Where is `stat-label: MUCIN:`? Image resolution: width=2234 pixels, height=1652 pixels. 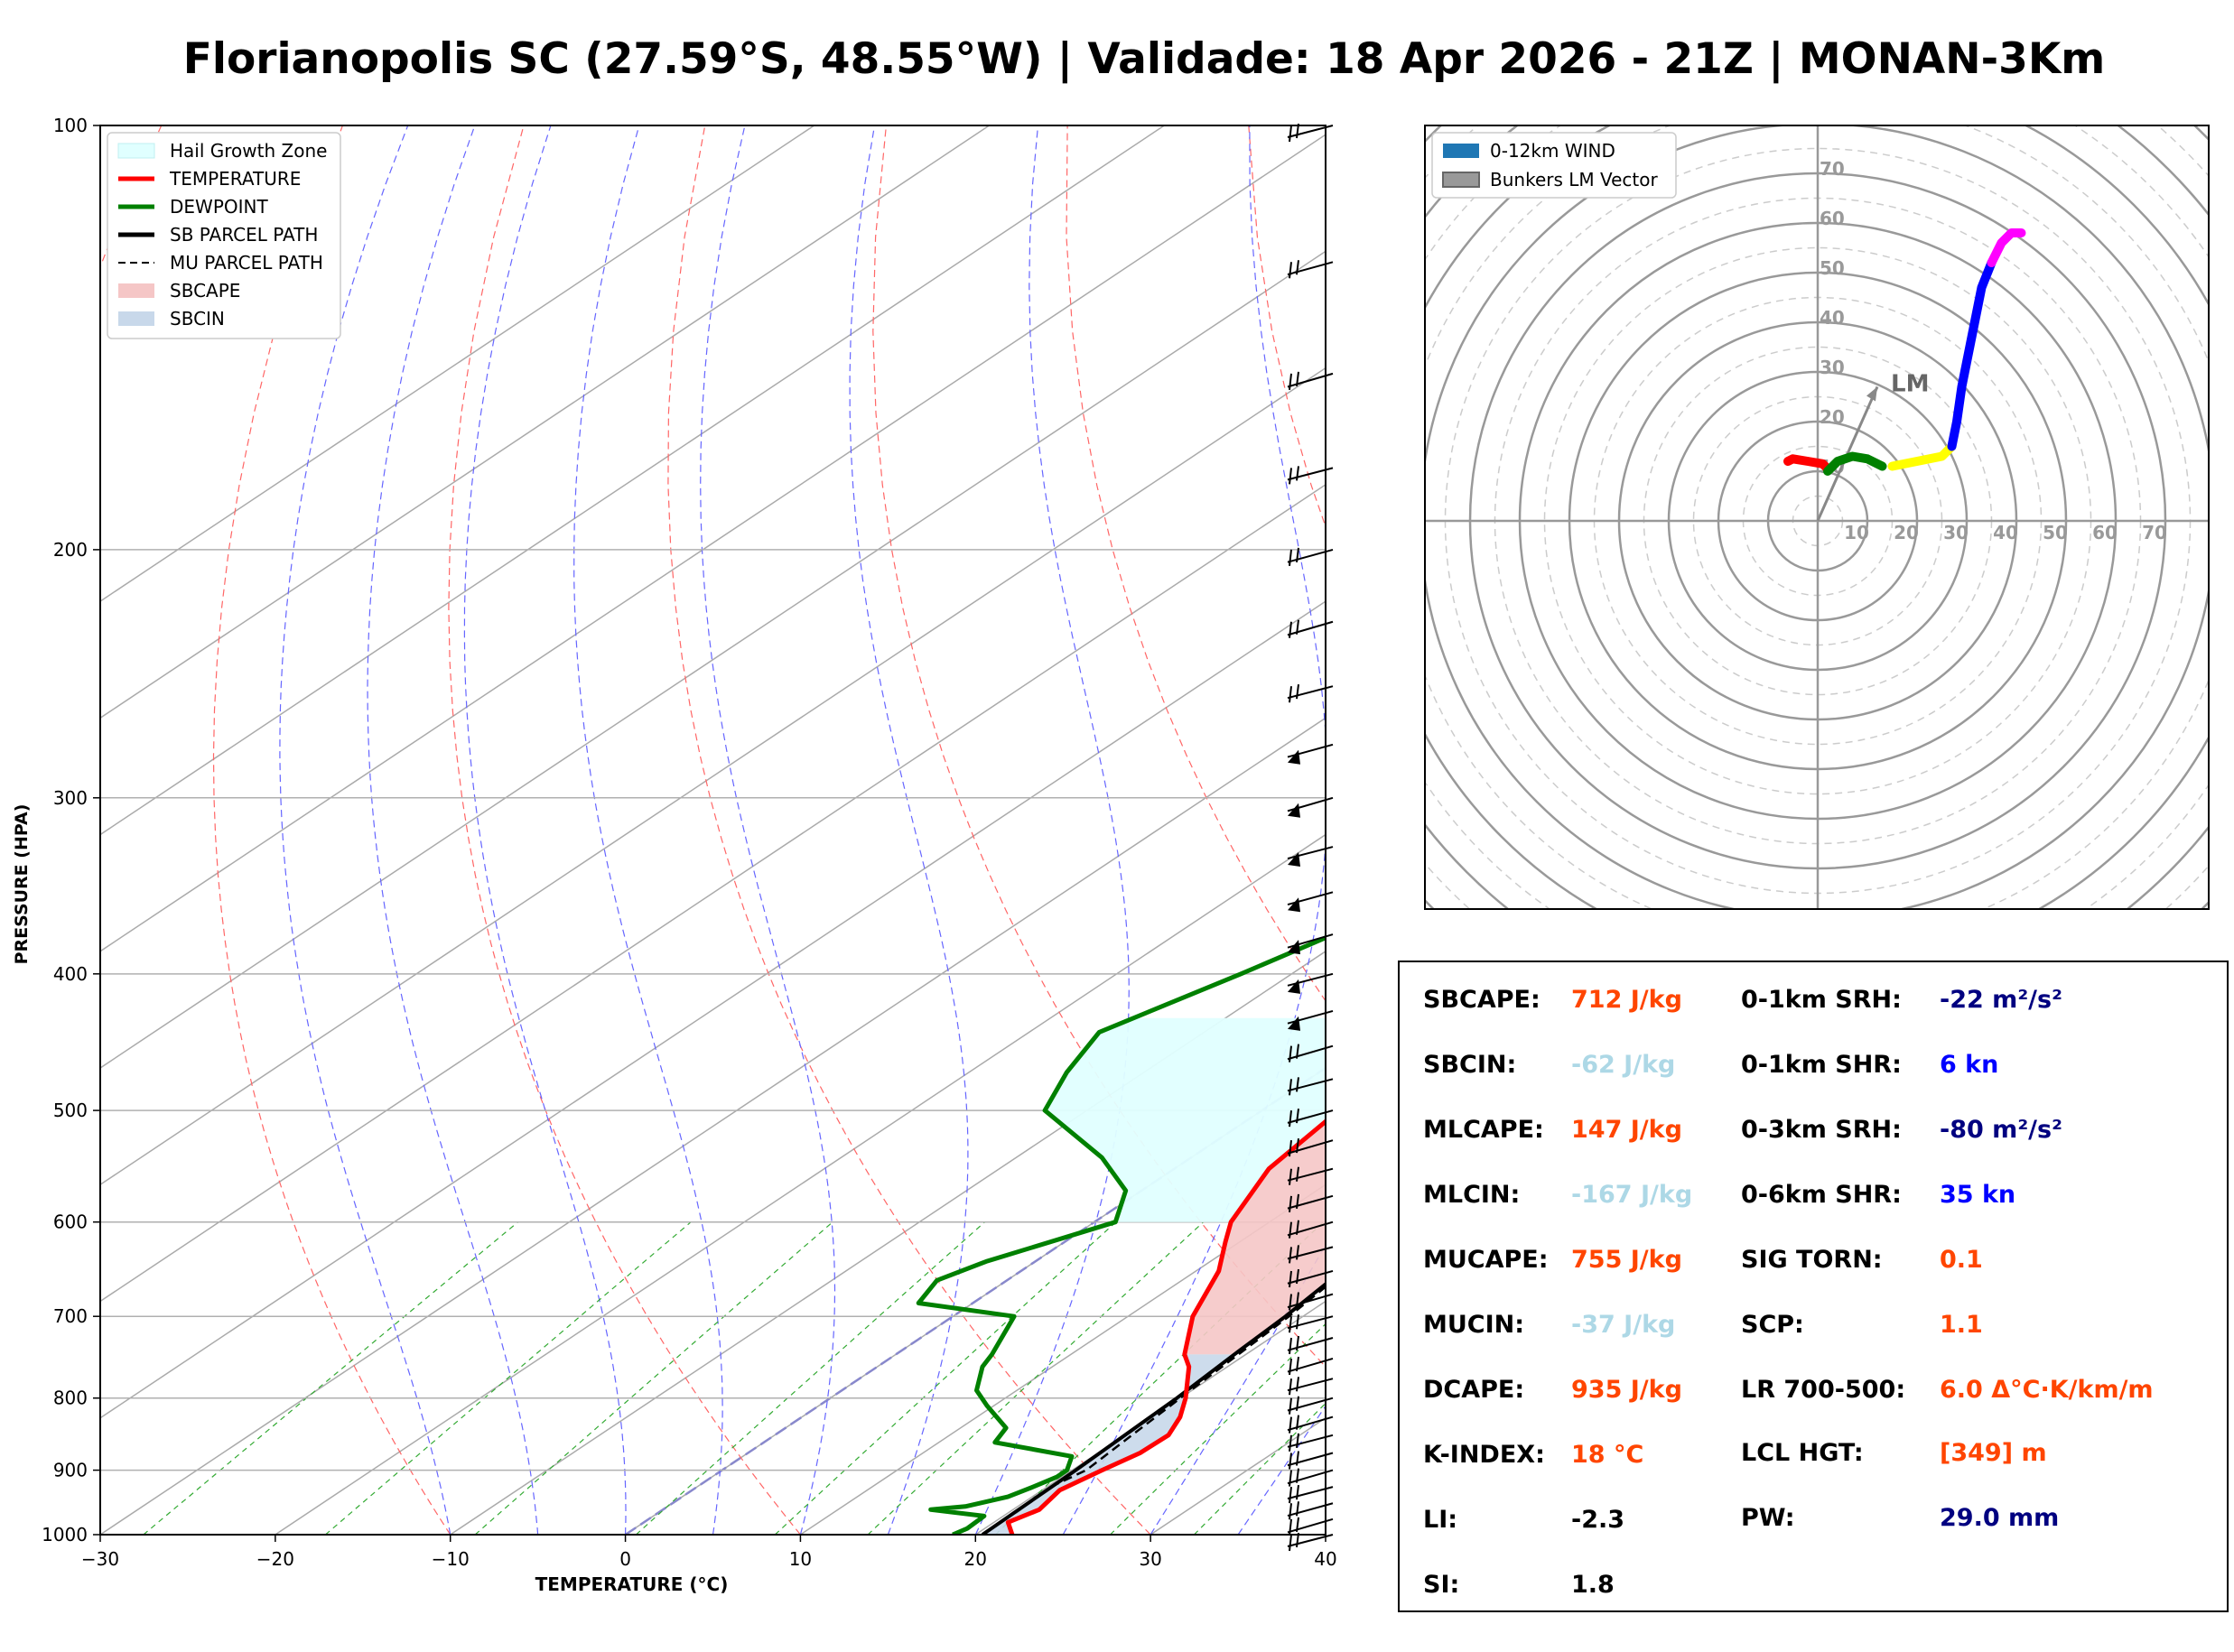 stat-label: MUCIN: is located at coordinates (1474, 1325).